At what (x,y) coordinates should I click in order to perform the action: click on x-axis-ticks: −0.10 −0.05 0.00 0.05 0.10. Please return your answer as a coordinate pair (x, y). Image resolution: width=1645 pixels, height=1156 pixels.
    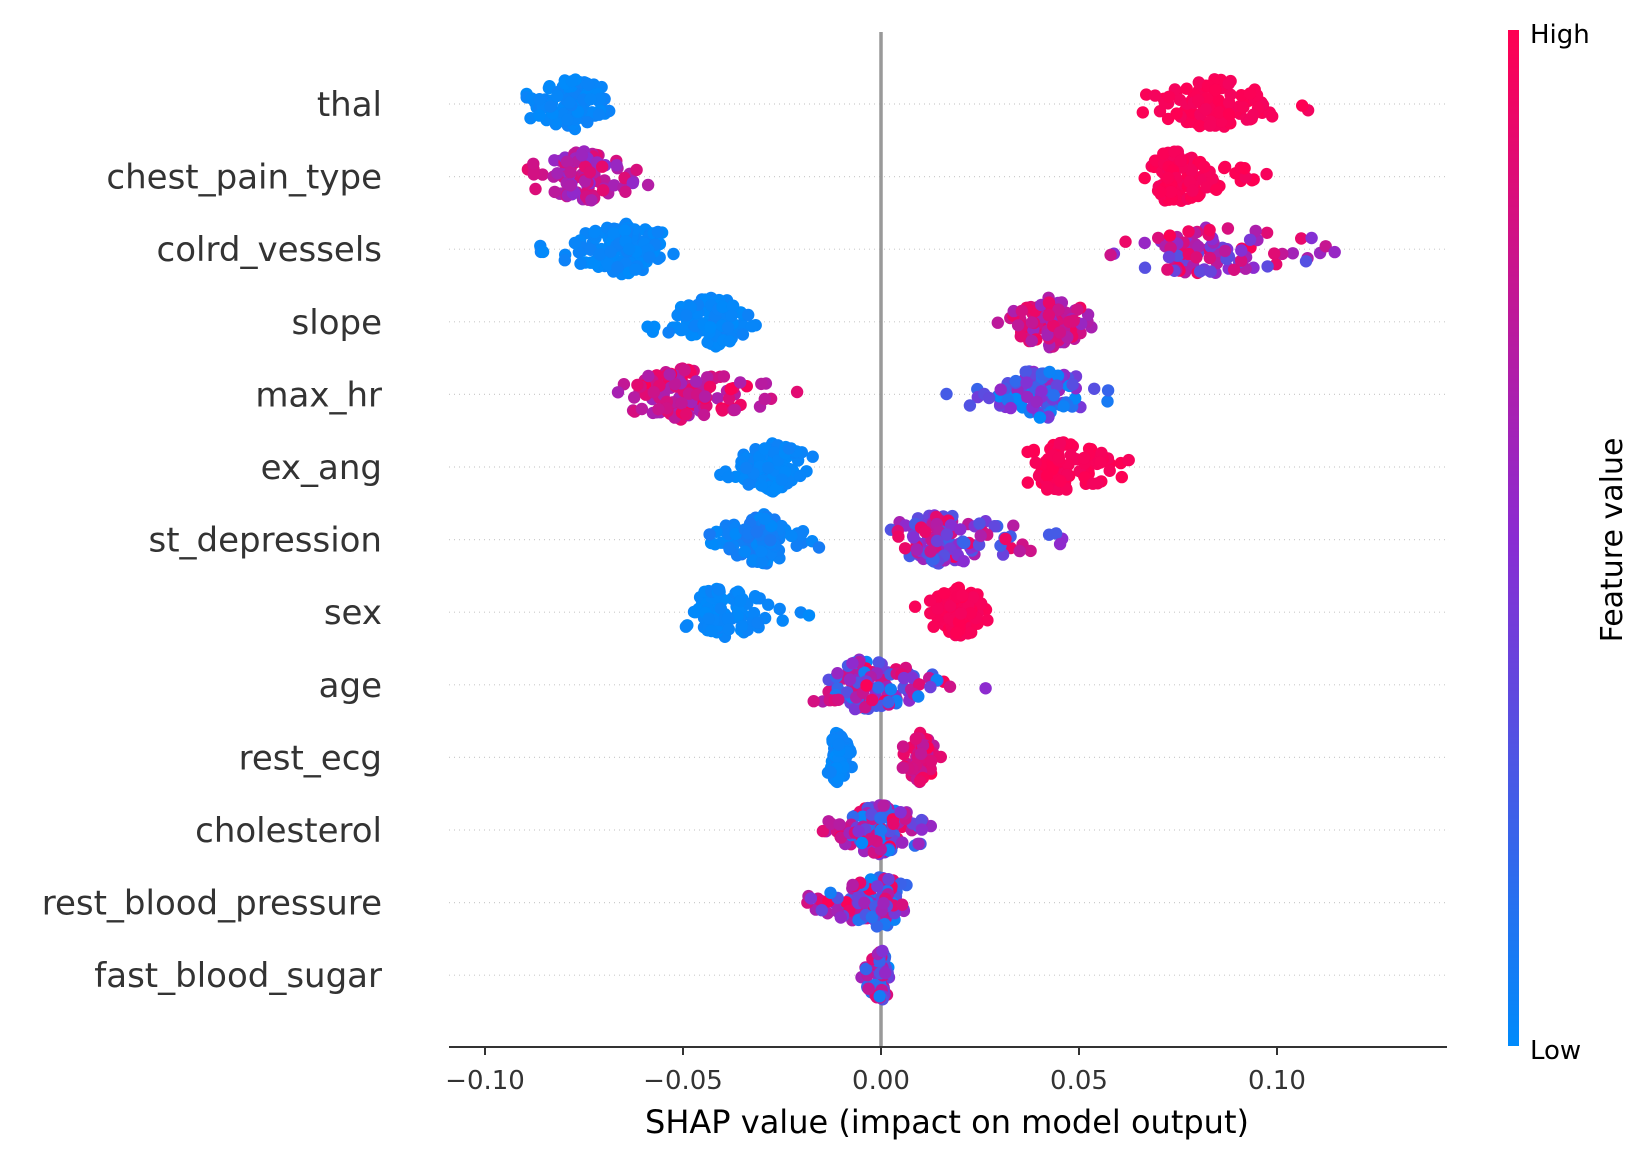
    Looking at the image, I should click on (875, 1071).